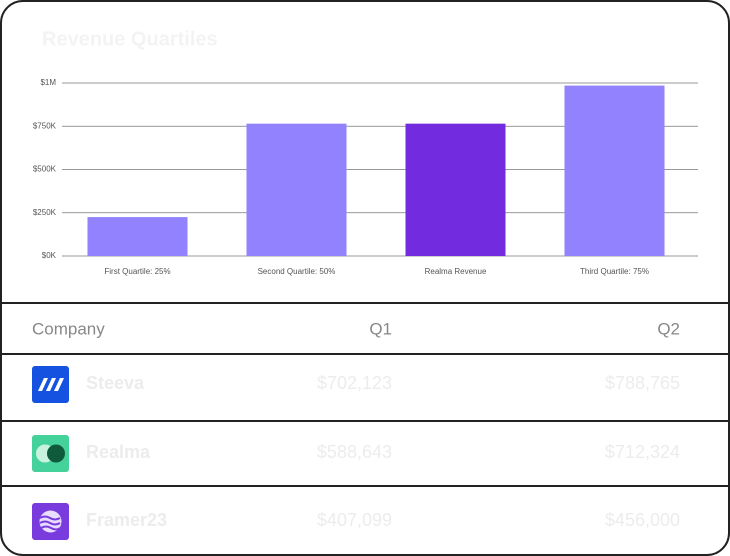 This screenshot has height=556, width=730. What do you see at coordinates (642, 383) in the screenshot?
I see `cell-value: $788,765` at bounding box center [642, 383].